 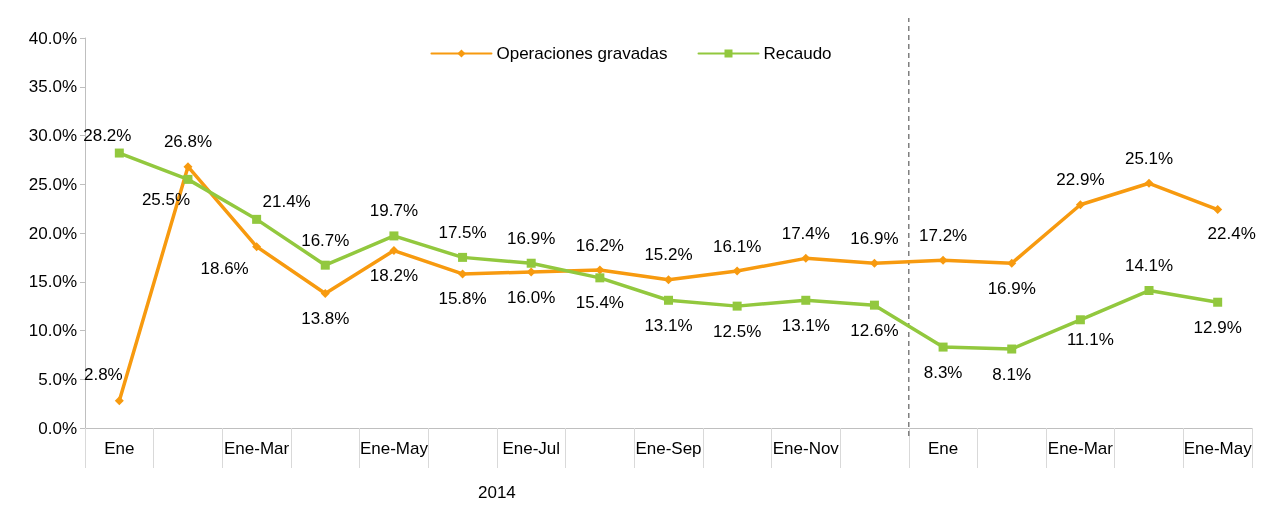 I want to click on data-label: 15.4%, so click(x=599, y=303).